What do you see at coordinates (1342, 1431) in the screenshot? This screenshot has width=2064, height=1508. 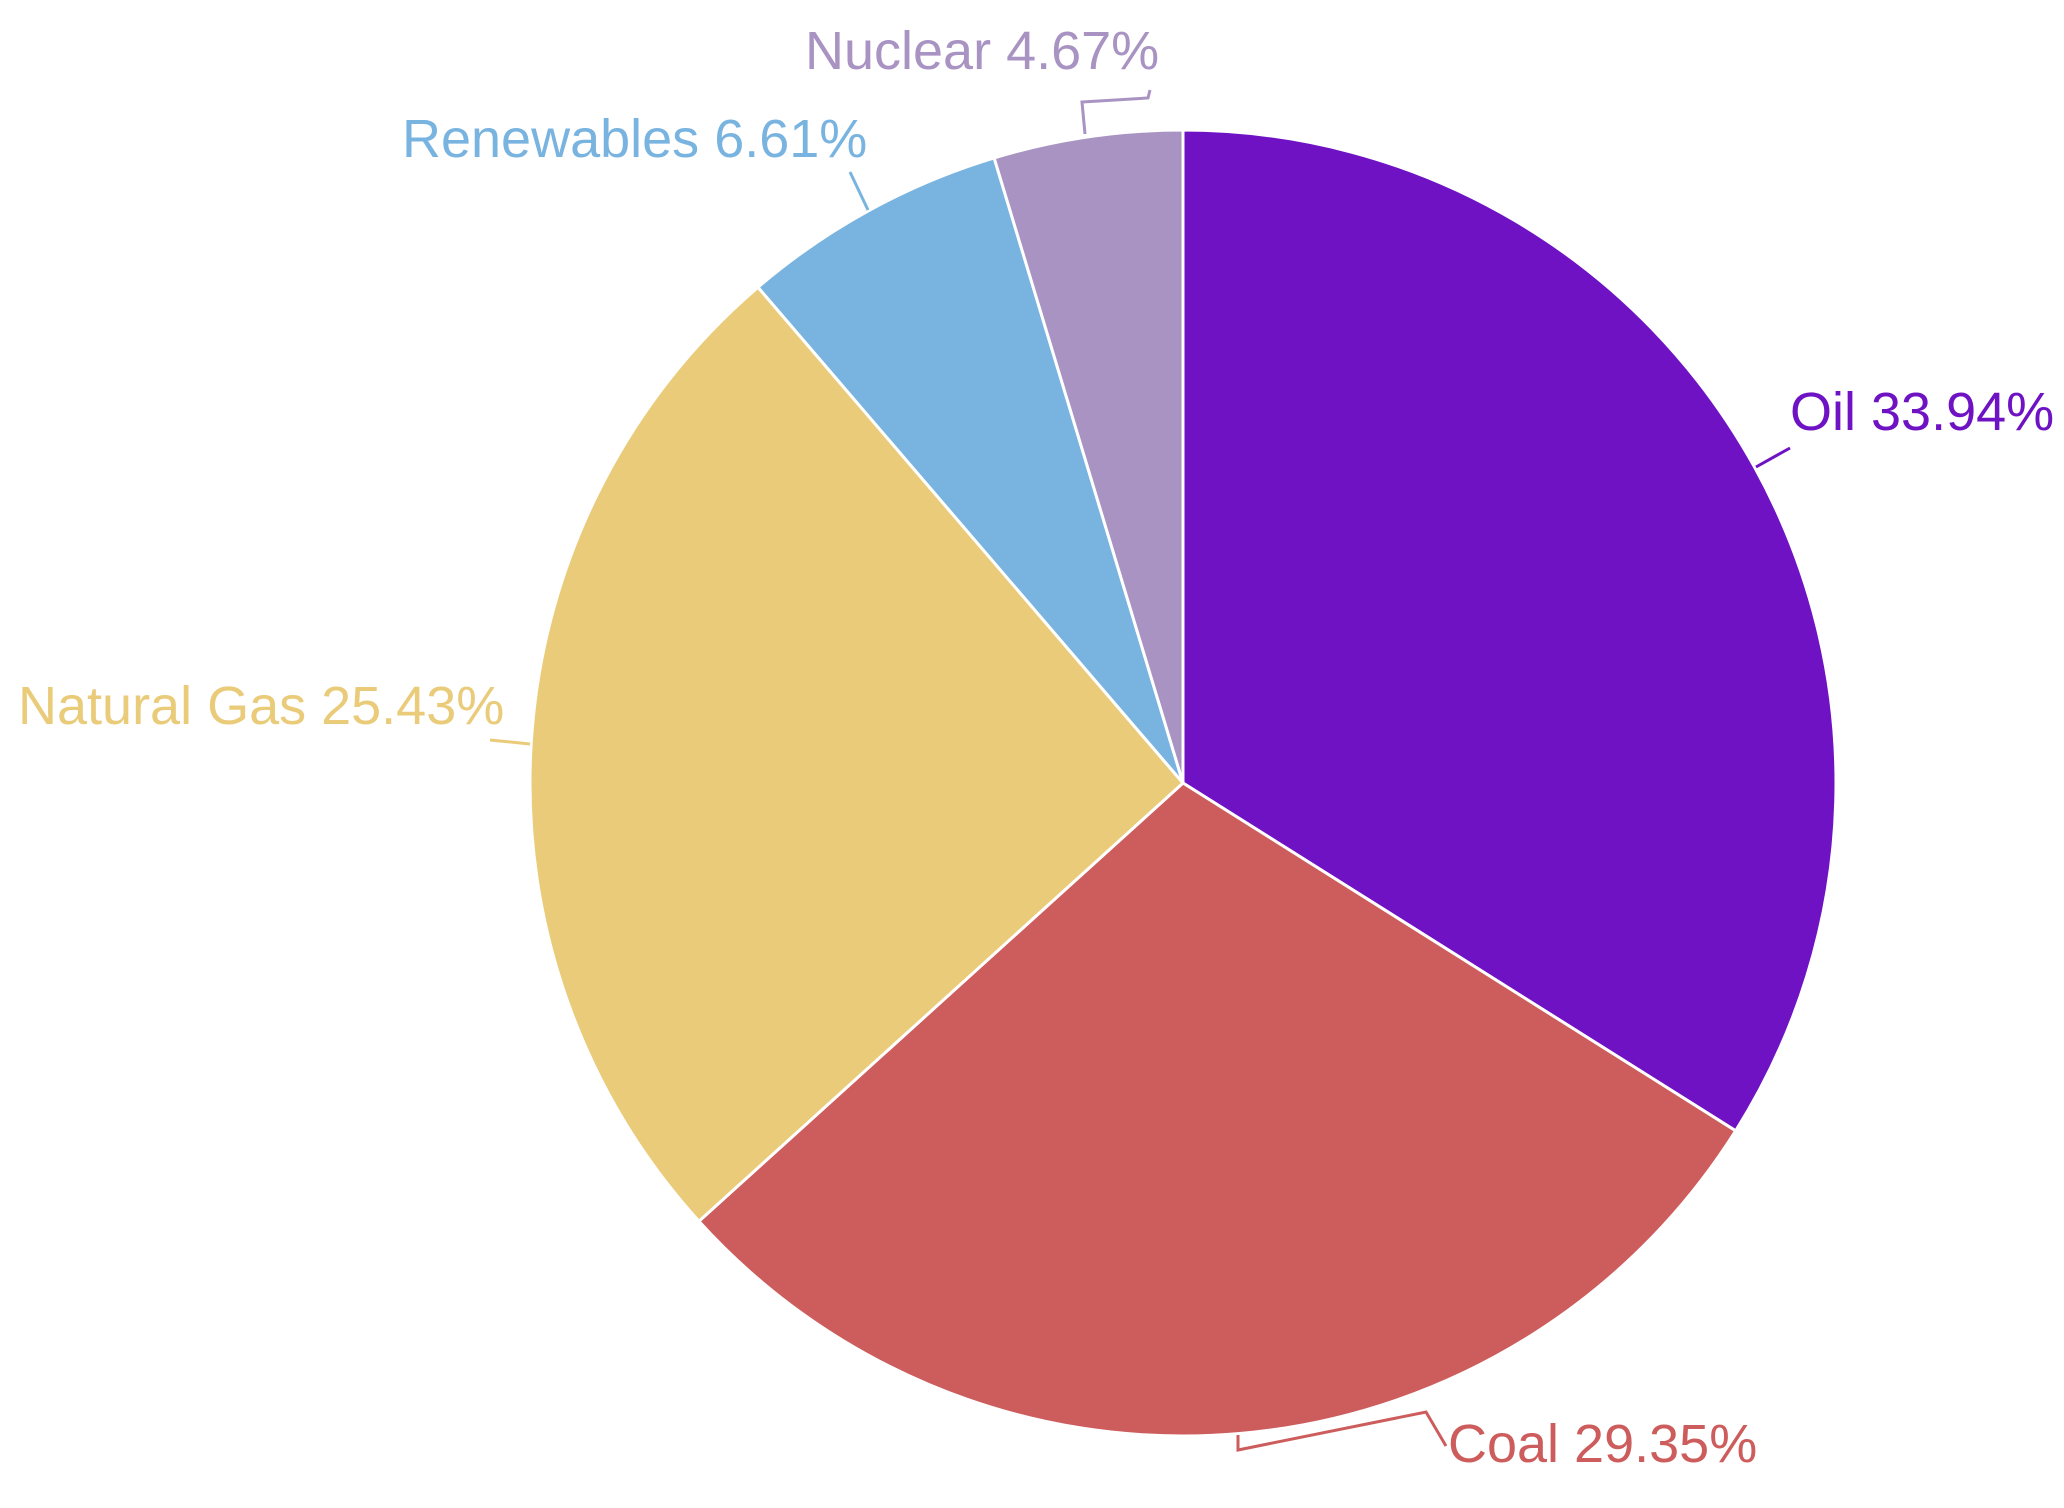 I see `leader-line-coal` at bounding box center [1342, 1431].